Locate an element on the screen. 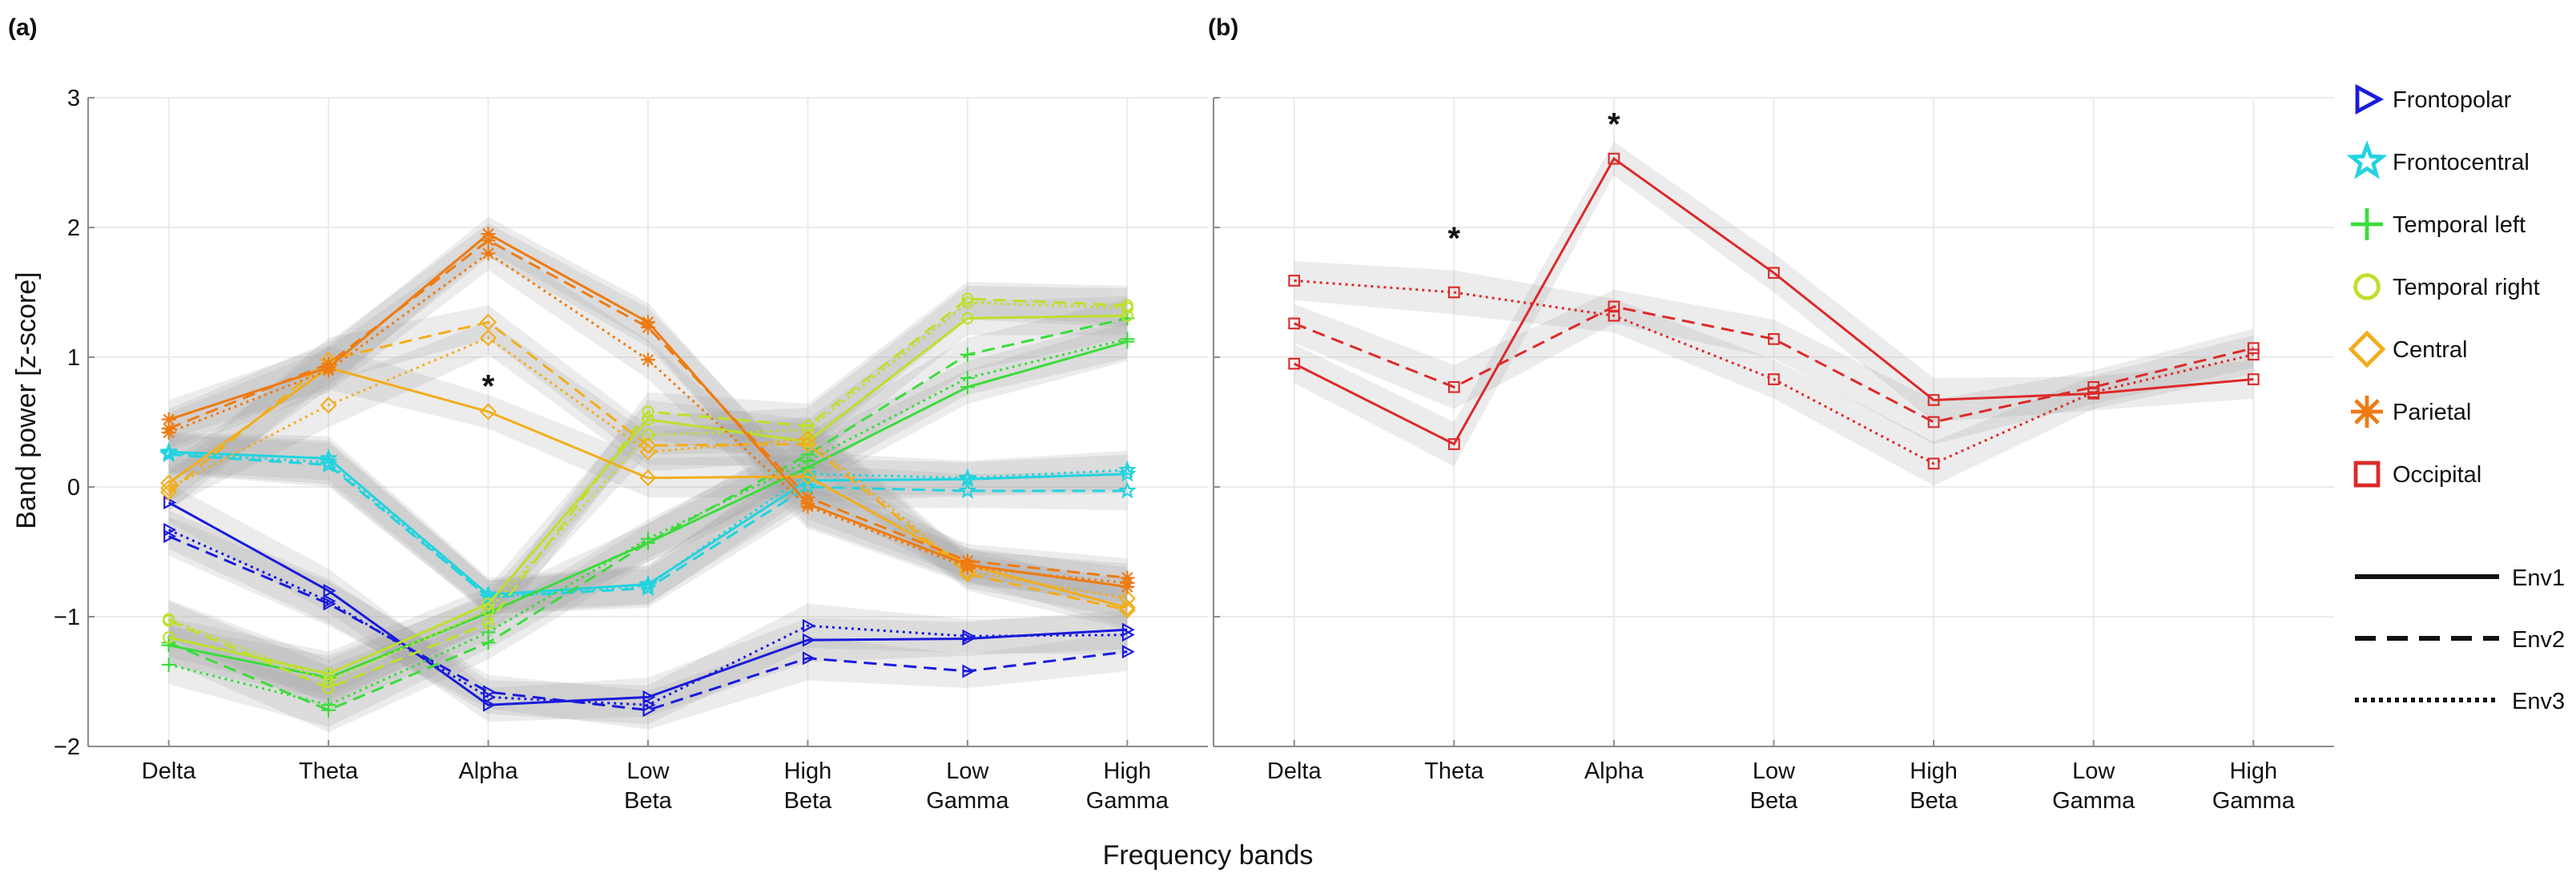 The image size is (2576, 881). y-axis-title: Band power [z-score] is located at coordinates (26, 401).